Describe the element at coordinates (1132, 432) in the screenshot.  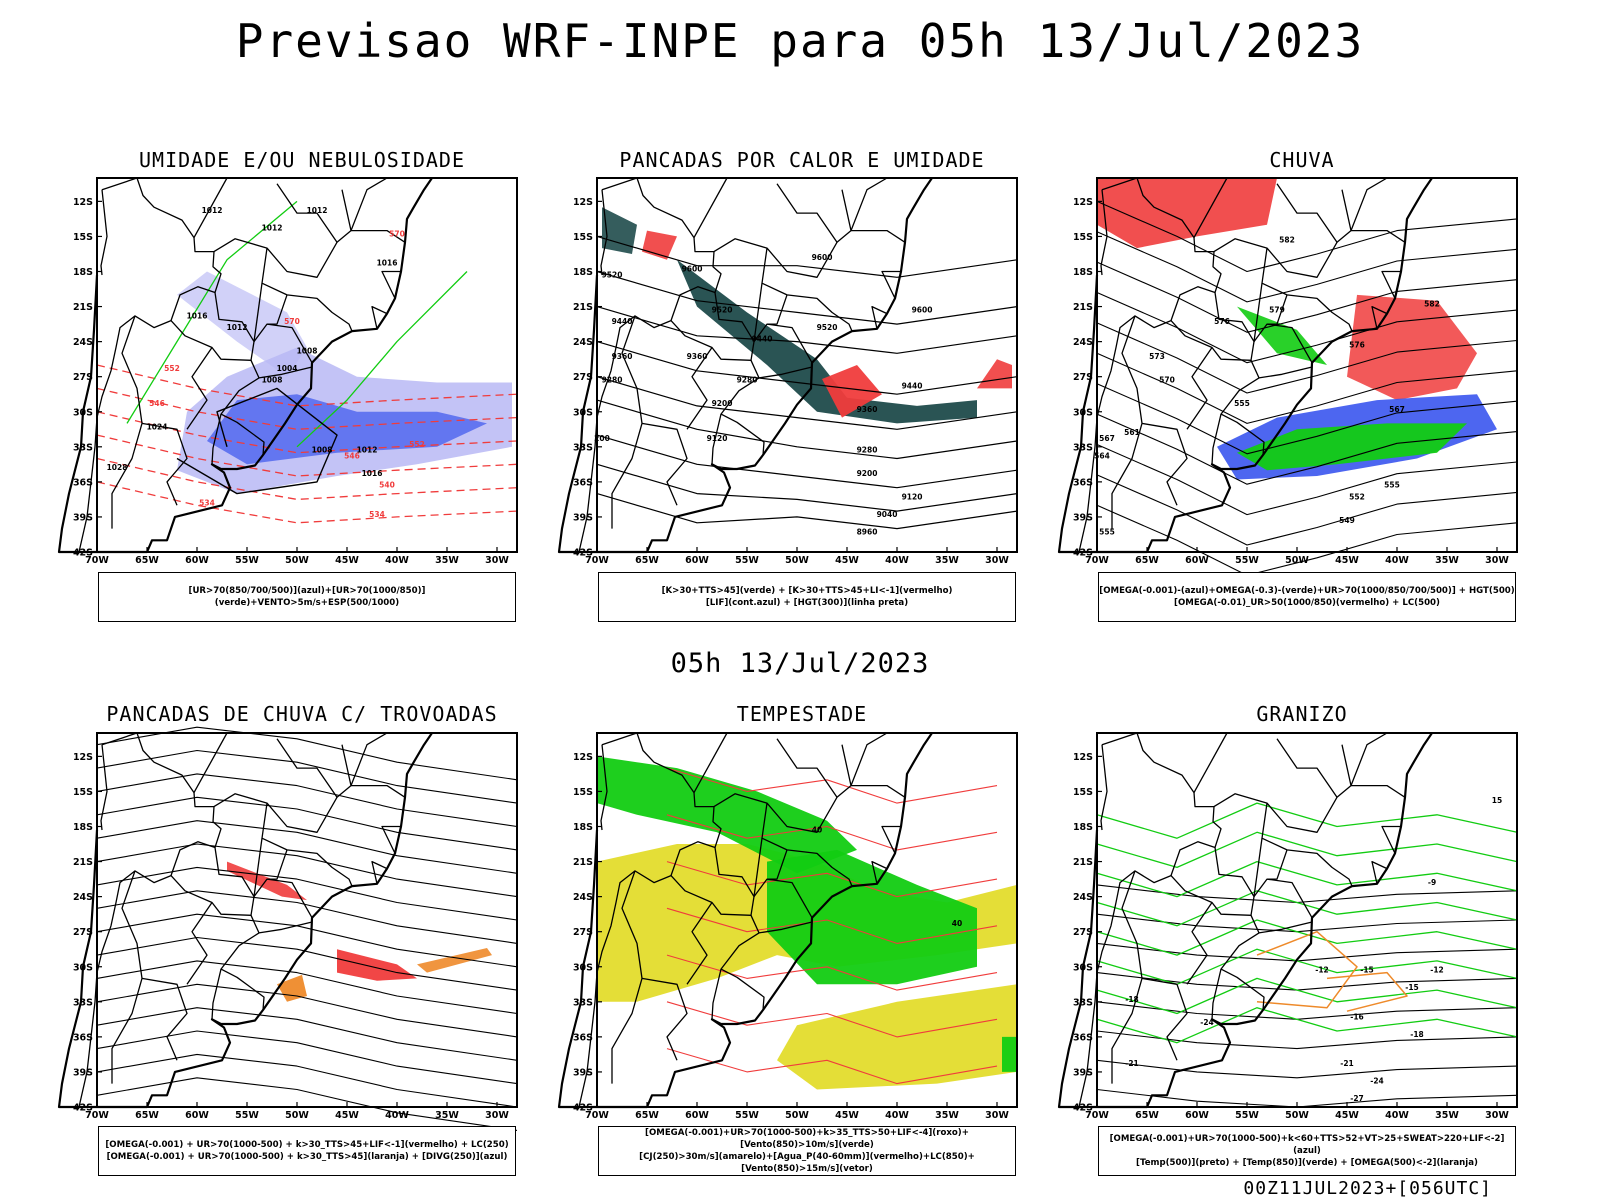
I see `contour-label: 561` at that location.